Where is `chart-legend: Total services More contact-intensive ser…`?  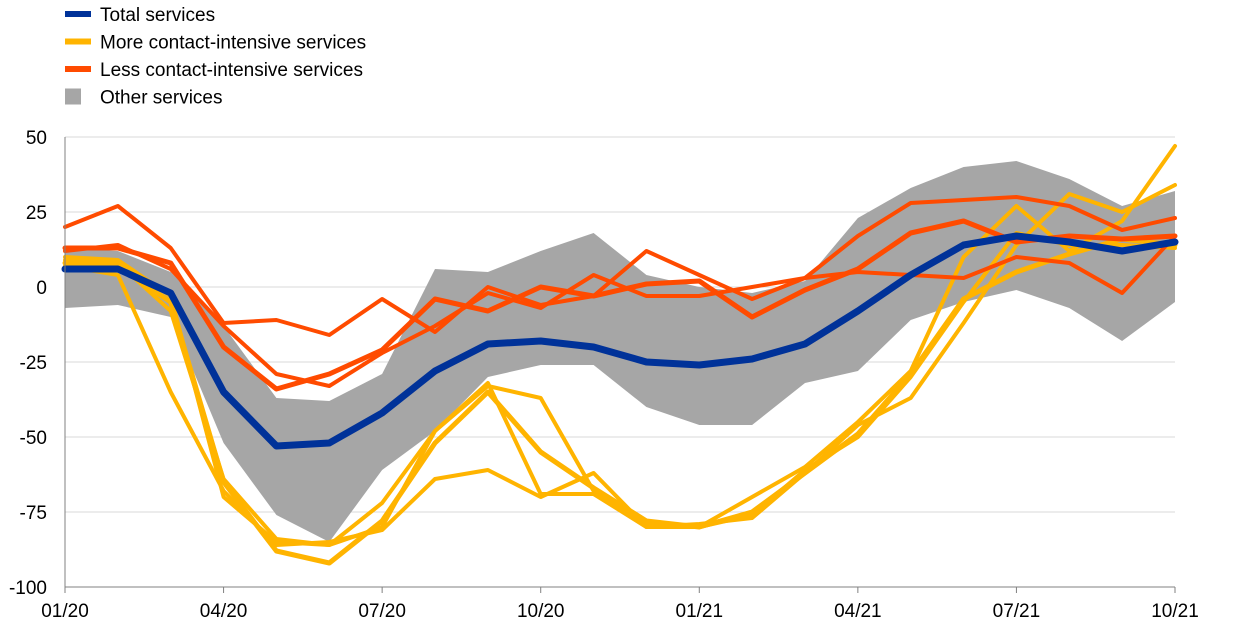 chart-legend: Total services More contact-intensive ser… is located at coordinates (215, 57).